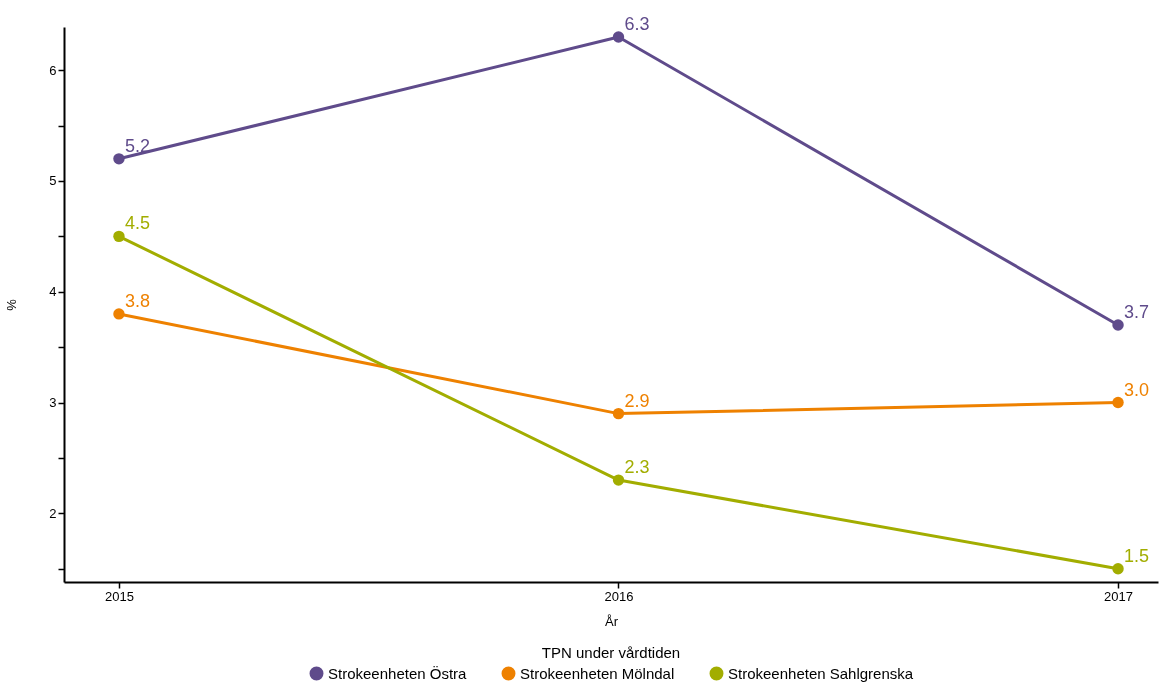 This screenshot has height=685, width=1167. I want to click on legend-label: Strokeenheten Mölndal, so click(597, 673).